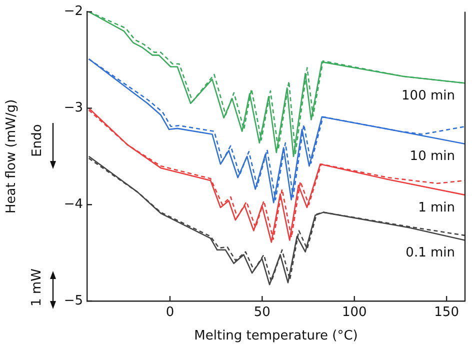 The height and width of the screenshot is (348, 472). I want to click on x-tick-label: 150, so click(446, 312).